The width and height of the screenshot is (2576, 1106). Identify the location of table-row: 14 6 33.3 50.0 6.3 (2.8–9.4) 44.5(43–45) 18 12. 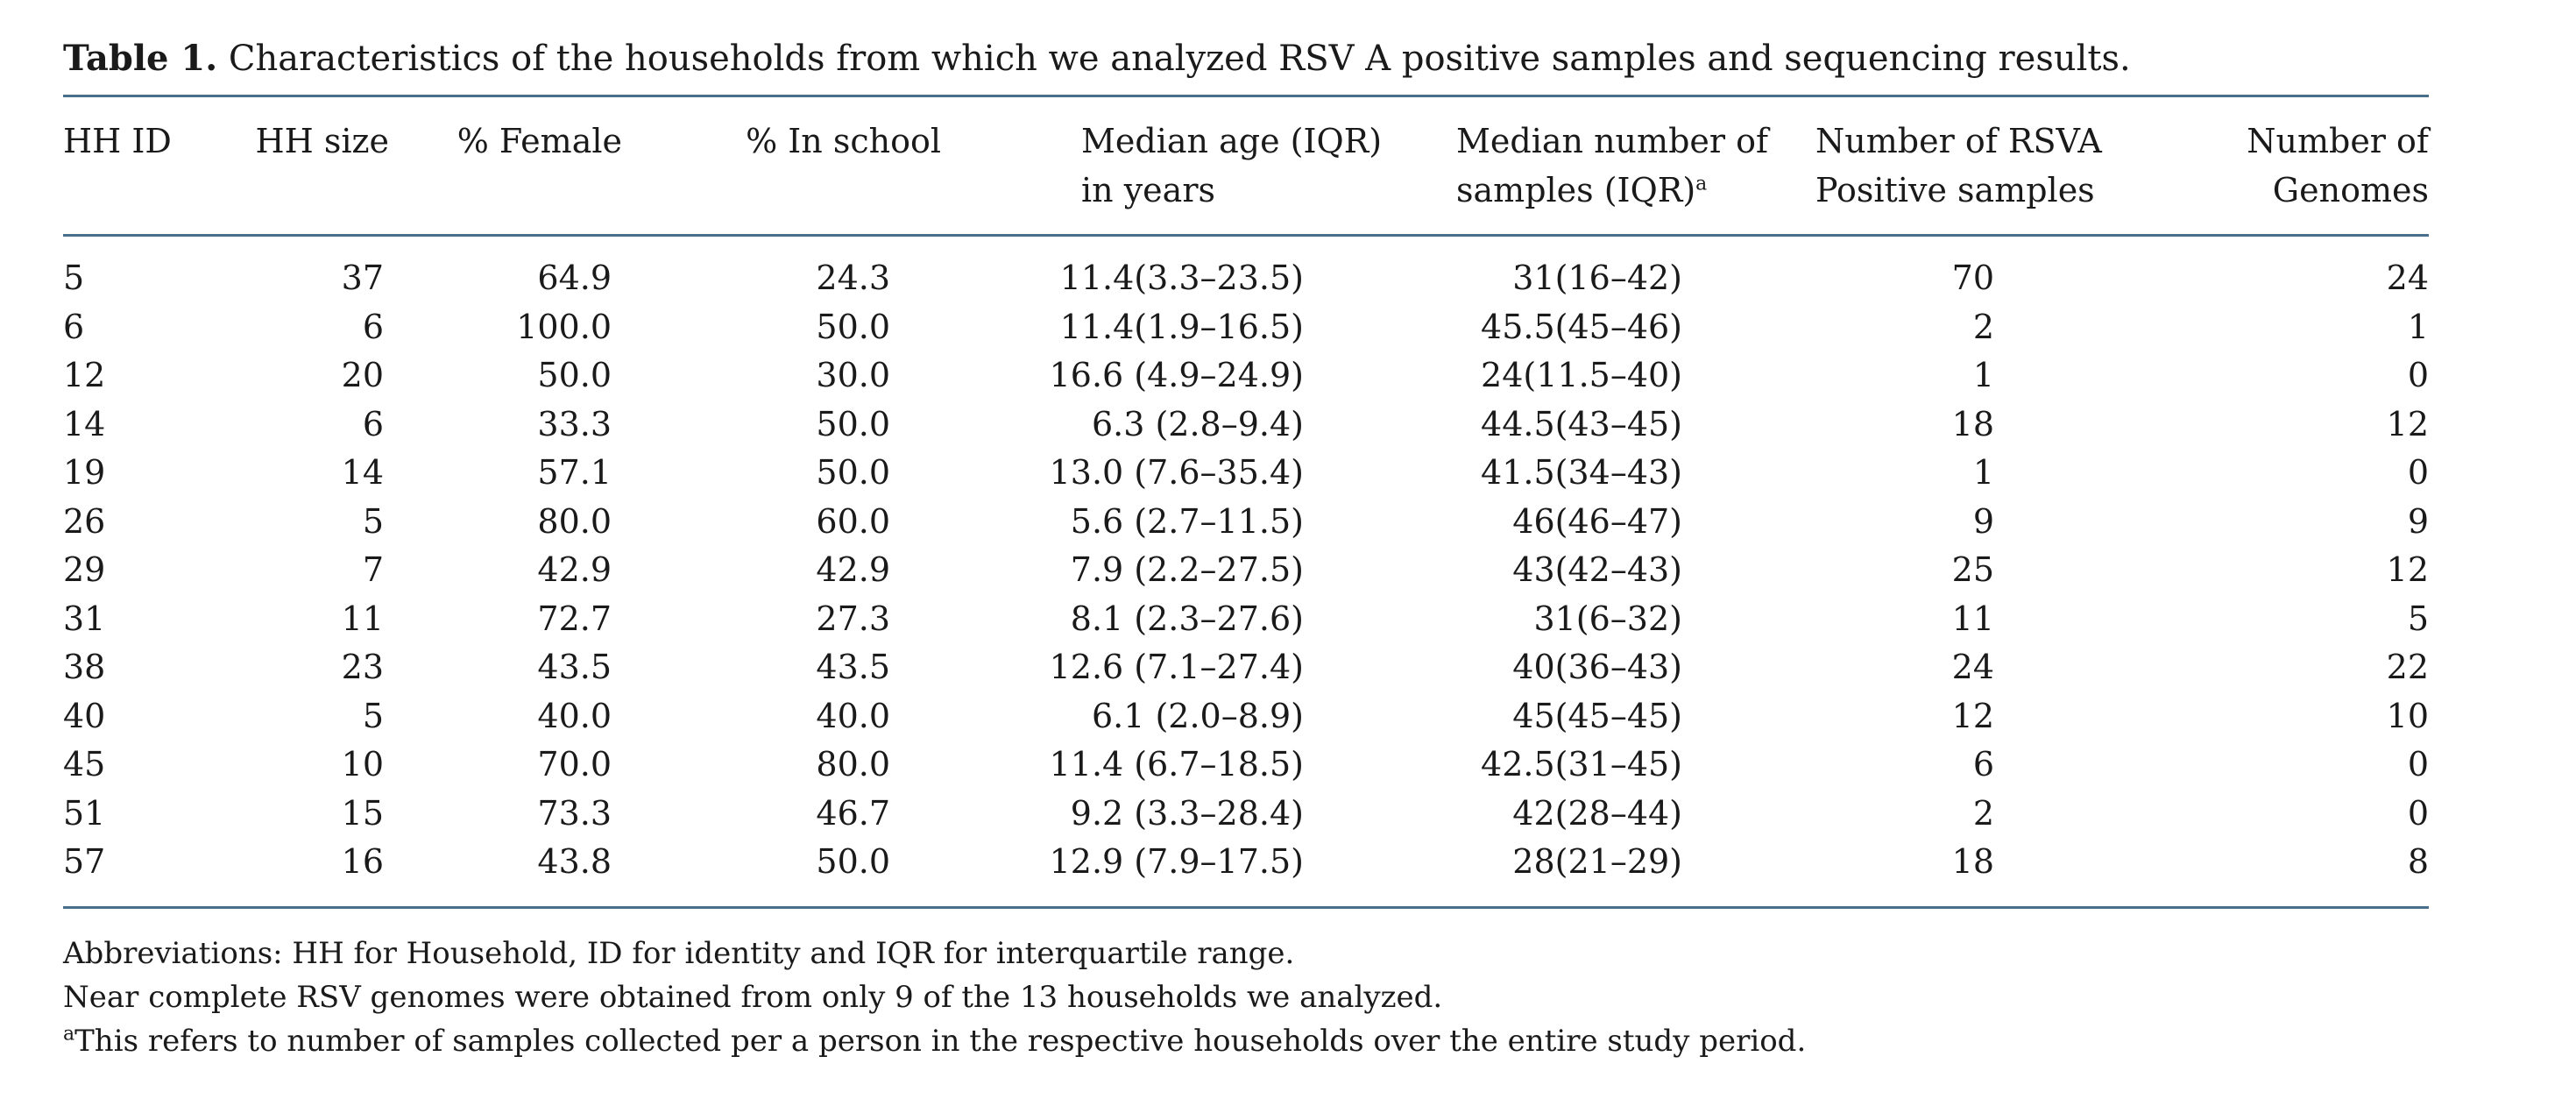
(1246, 425).